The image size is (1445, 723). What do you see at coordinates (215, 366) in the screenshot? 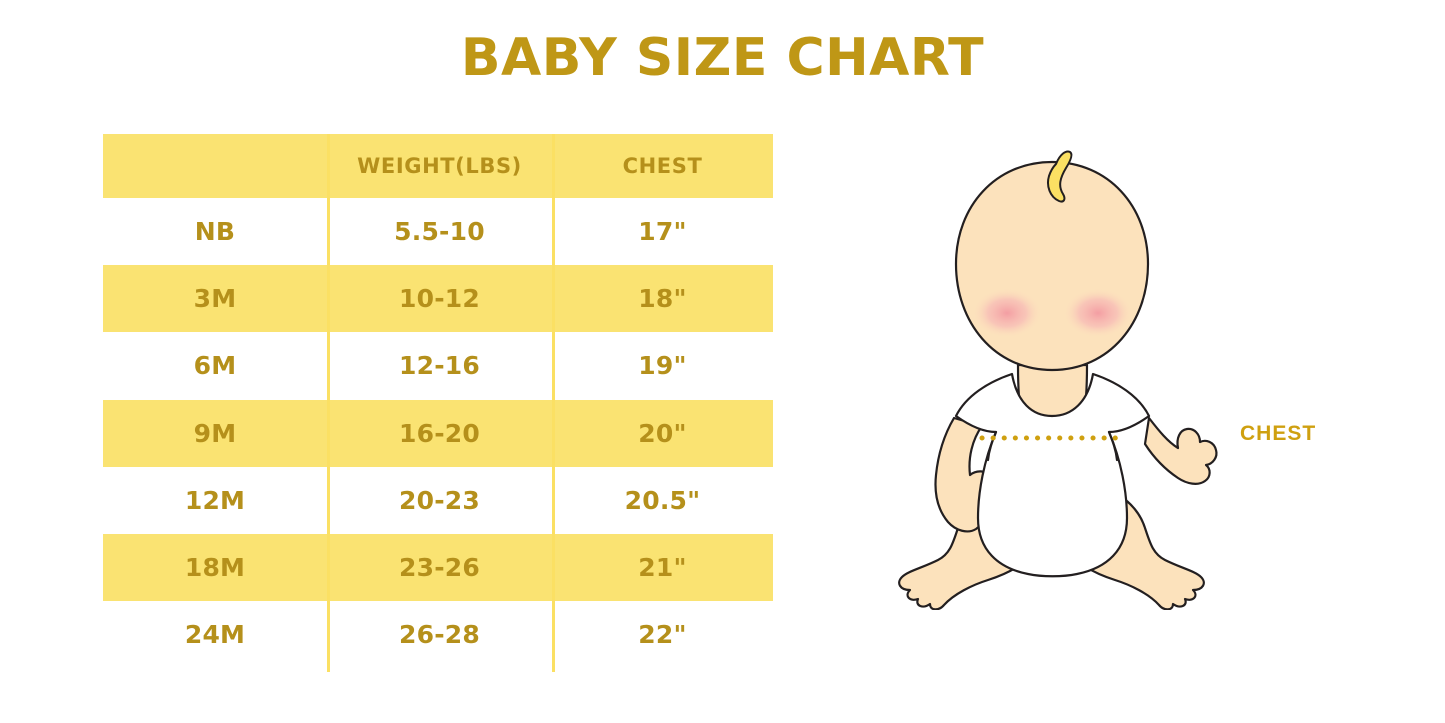
I see `cell-size: 6M` at bounding box center [215, 366].